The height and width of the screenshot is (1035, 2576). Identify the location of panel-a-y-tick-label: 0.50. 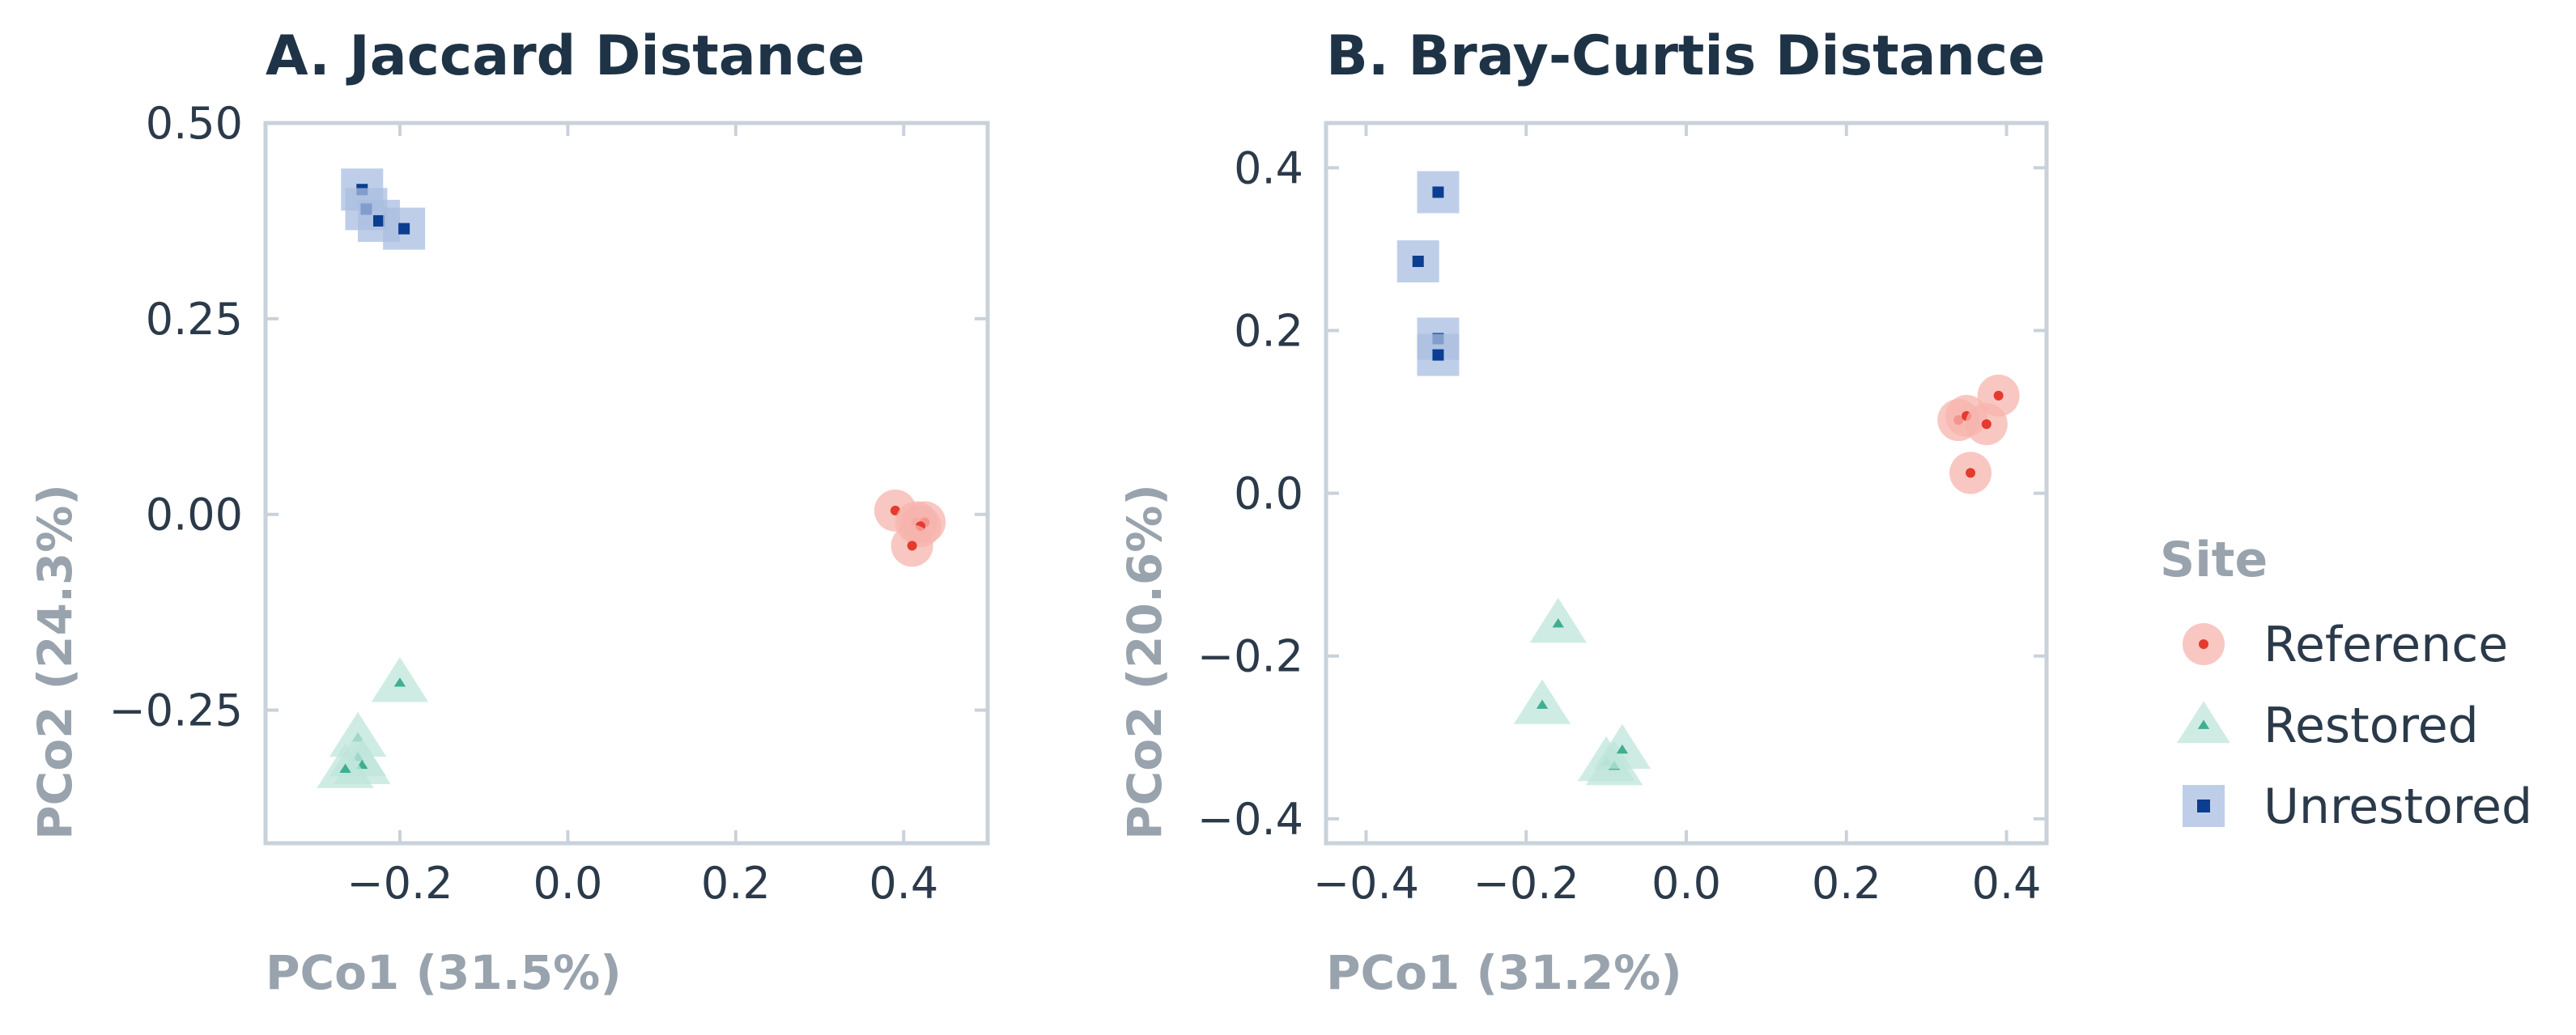
(194, 123).